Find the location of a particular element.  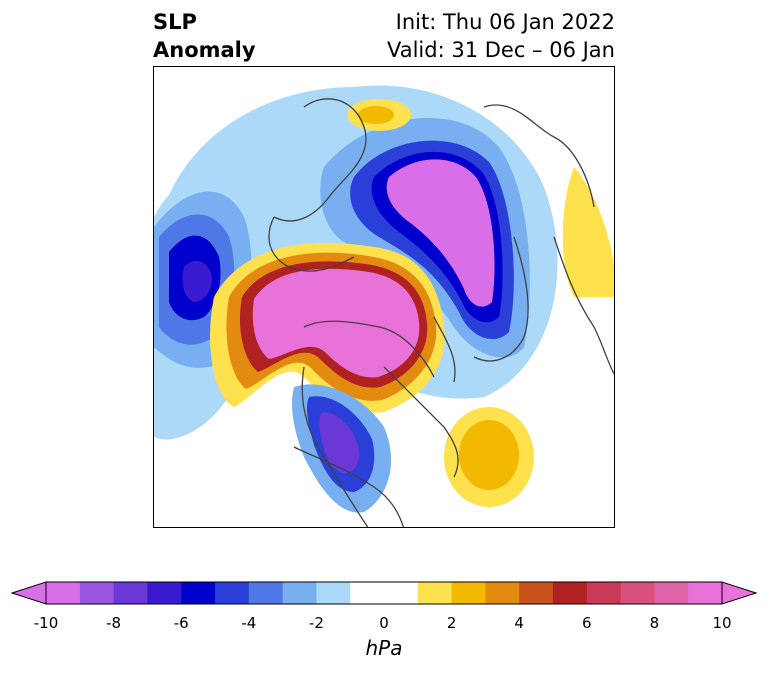

colorbar-tick-label: 0 is located at coordinates (384, 623).